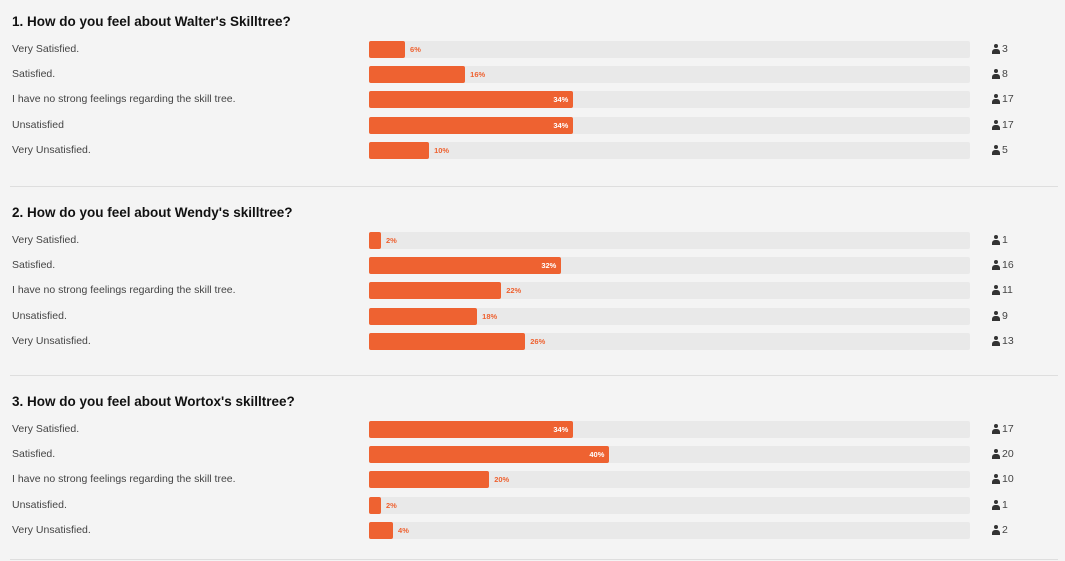  What do you see at coordinates (1005, 529) in the screenshot?
I see `count-value: 2` at bounding box center [1005, 529].